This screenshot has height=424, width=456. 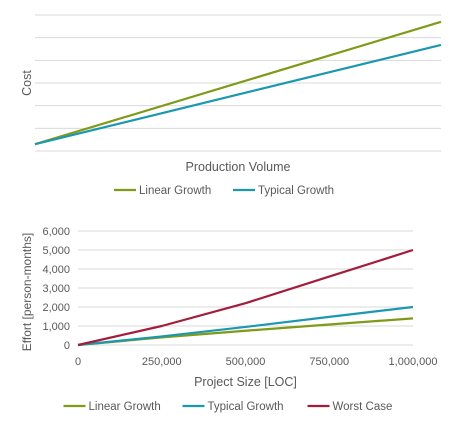 I want to click on x-tick-label: 0, so click(x=78, y=362).